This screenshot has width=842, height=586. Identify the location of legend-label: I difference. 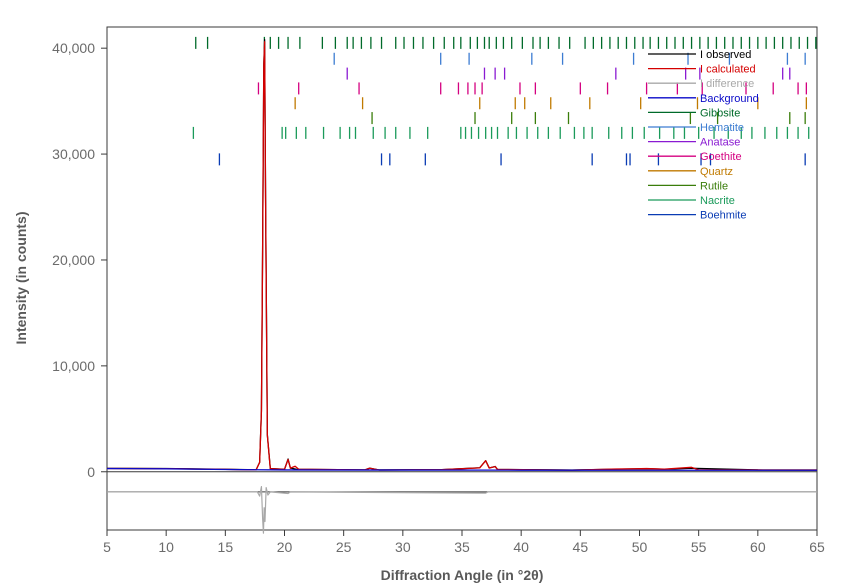
(727, 84).